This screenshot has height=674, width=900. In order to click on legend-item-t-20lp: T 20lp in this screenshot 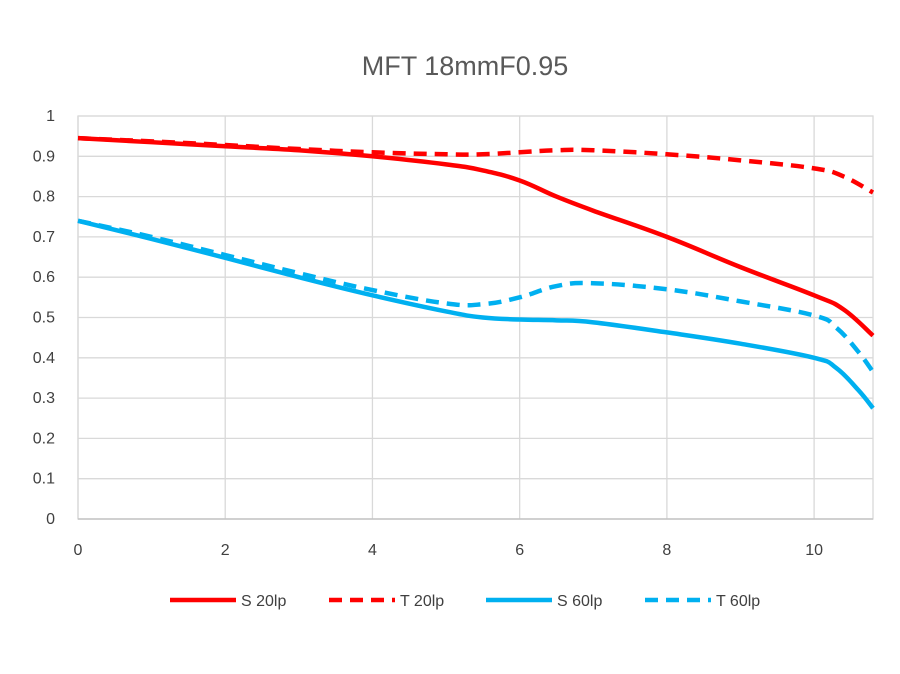, I will do `click(386, 601)`.